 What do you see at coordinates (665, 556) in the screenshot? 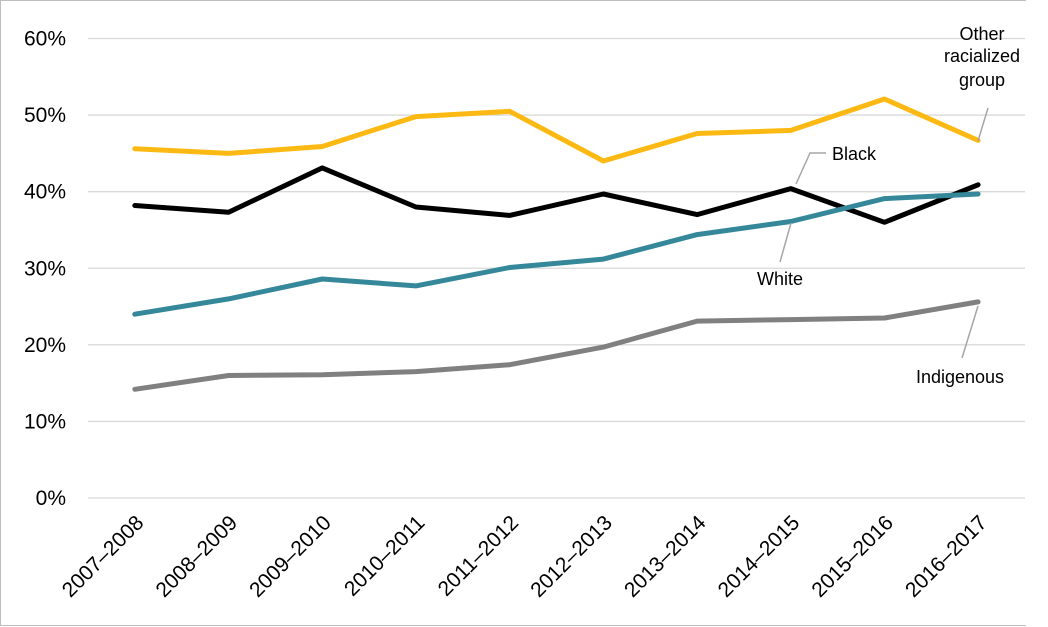
I see `x-tick-label: 2013–2014` at bounding box center [665, 556].